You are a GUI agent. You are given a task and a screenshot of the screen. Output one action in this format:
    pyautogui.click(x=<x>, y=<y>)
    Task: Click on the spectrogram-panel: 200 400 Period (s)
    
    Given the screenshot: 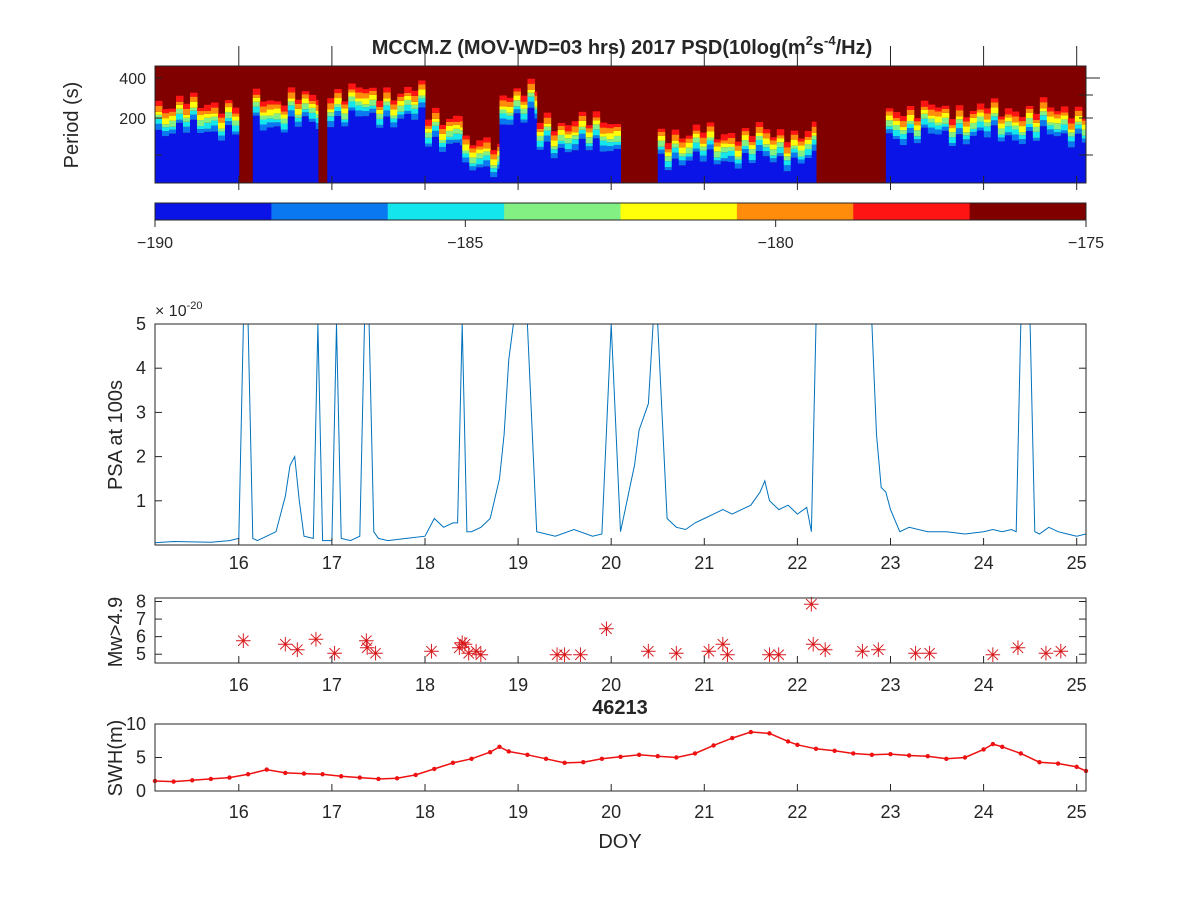 What is the action you would take?
    pyautogui.click(x=580, y=118)
    